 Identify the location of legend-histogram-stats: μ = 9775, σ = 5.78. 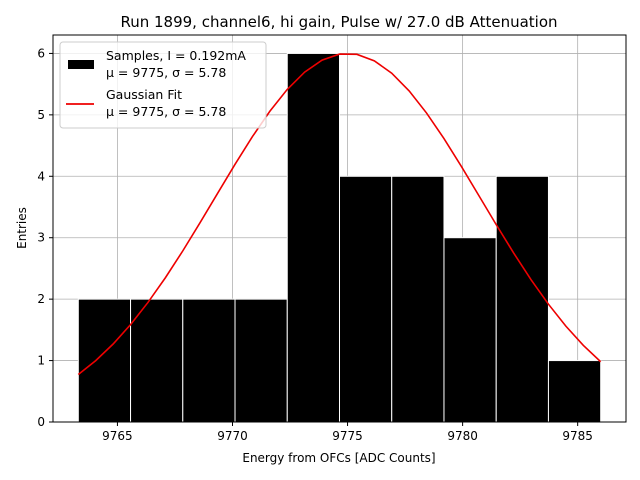
(166, 72).